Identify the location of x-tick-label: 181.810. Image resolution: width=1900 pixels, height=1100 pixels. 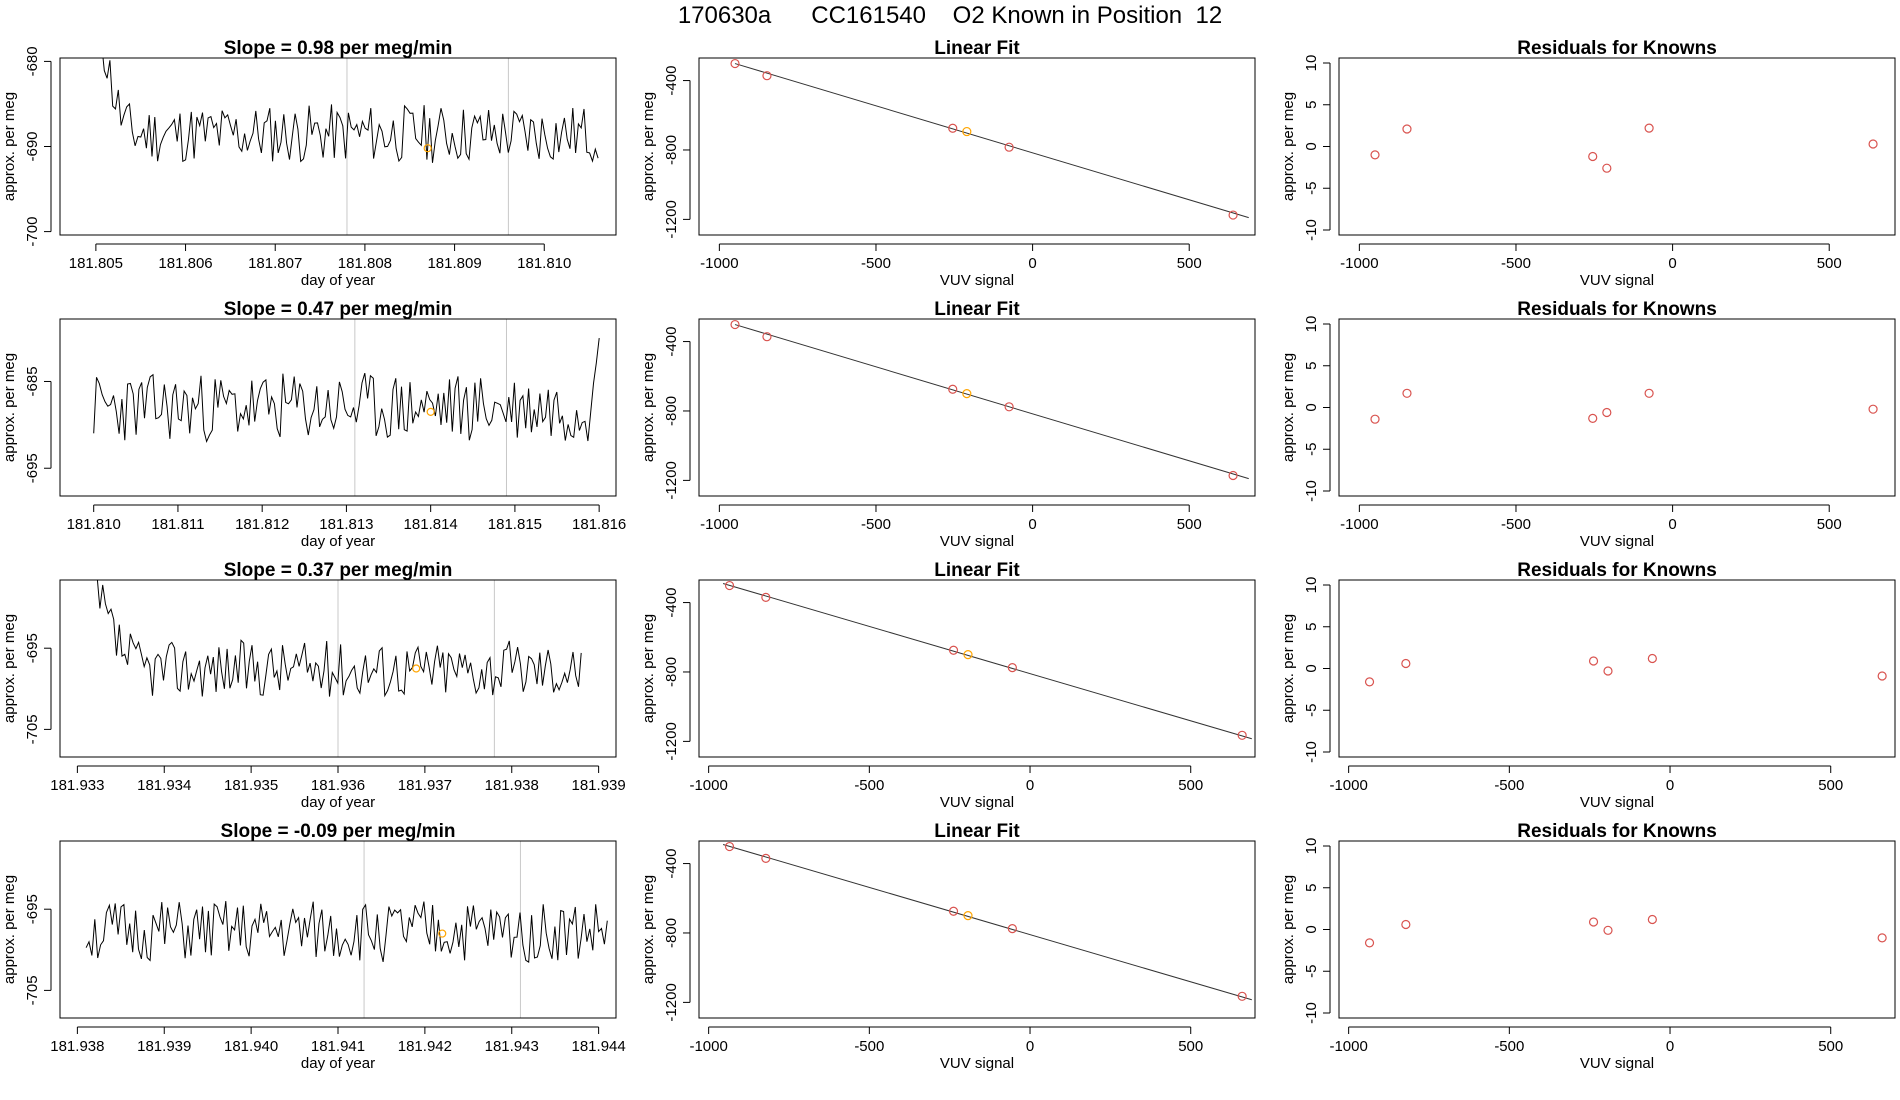
(94, 524).